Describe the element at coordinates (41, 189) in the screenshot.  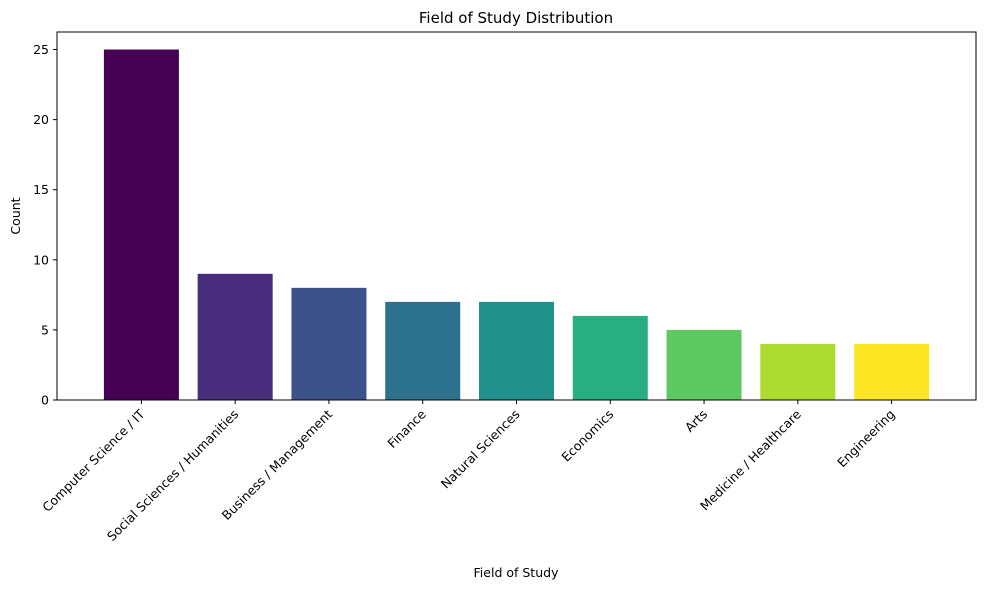
I see `y-tick-label-3: 15` at that location.